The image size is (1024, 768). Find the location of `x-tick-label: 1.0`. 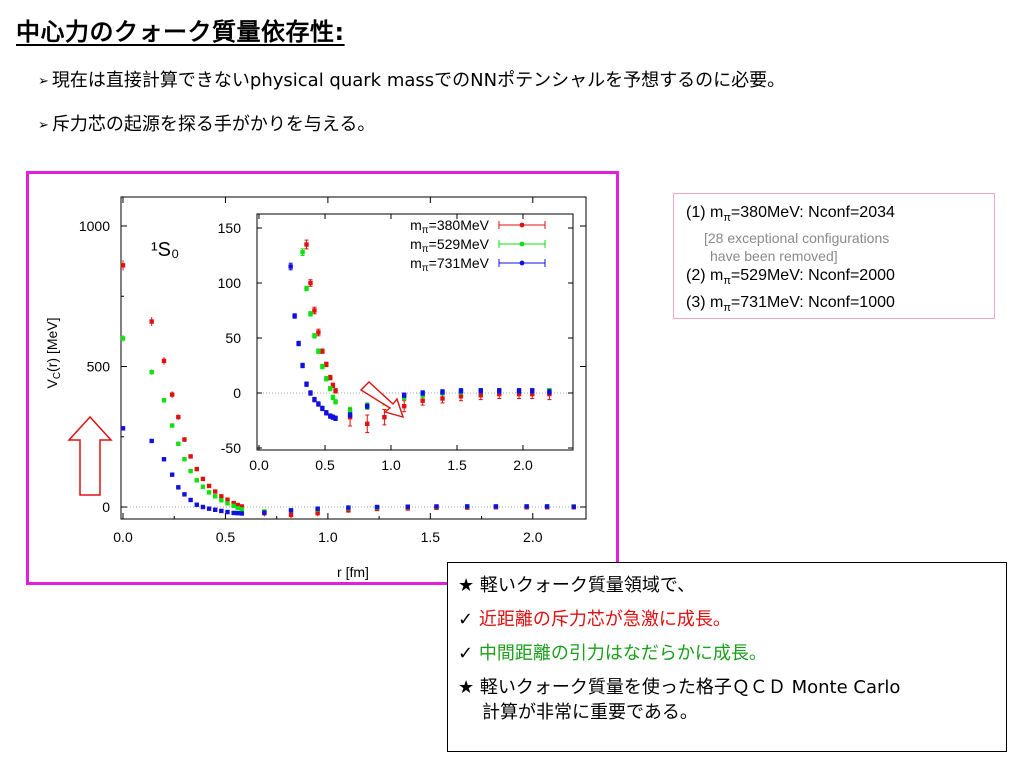

x-tick-label: 1.0 is located at coordinates (328, 537).